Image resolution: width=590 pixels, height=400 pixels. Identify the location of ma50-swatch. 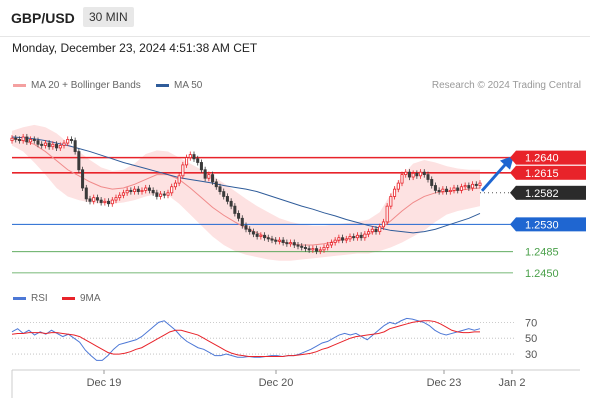
(162, 85).